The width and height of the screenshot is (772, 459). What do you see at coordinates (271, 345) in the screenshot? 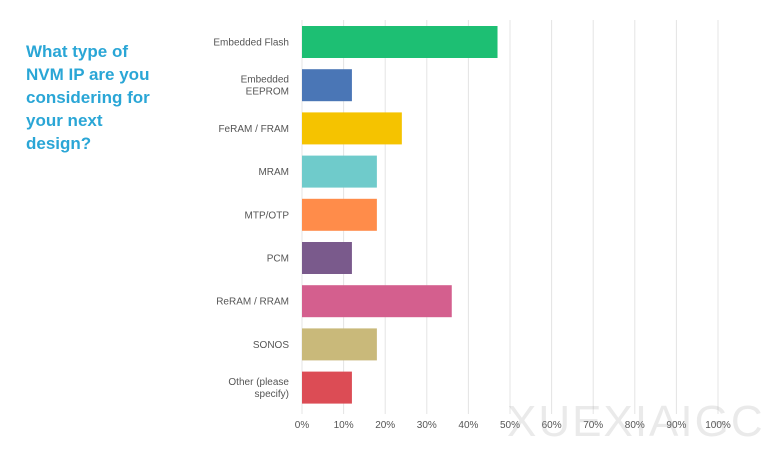
I see `category-label: SONOS` at bounding box center [271, 345].